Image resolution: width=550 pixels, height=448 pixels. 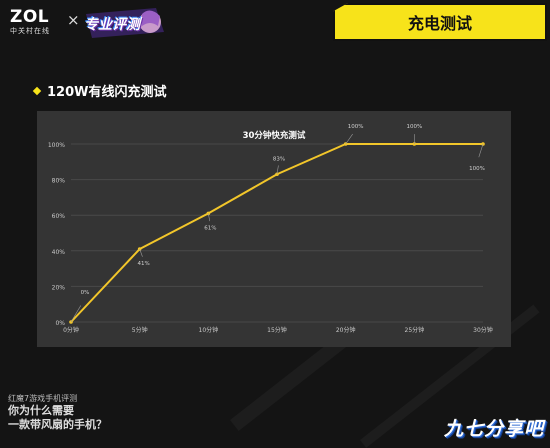 What do you see at coordinates (279, 159) in the screenshot?
I see `data-label: 83%` at bounding box center [279, 159].